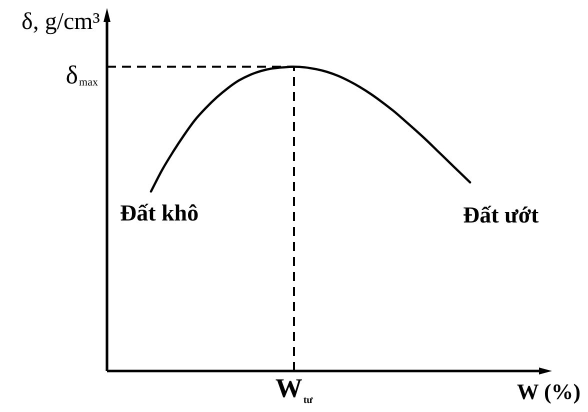 Image resolution: width=588 pixels, height=412 pixels. What do you see at coordinates (159, 213) in the screenshot?
I see `annotation: Đất khô` at bounding box center [159, 213].